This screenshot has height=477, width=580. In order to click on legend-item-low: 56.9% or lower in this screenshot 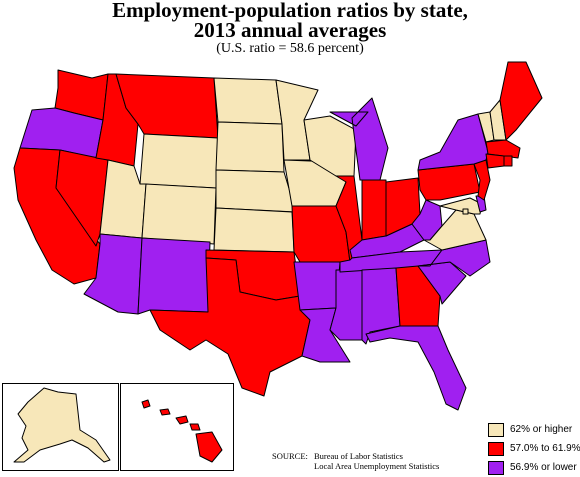, I will do `click(534, 467)`.